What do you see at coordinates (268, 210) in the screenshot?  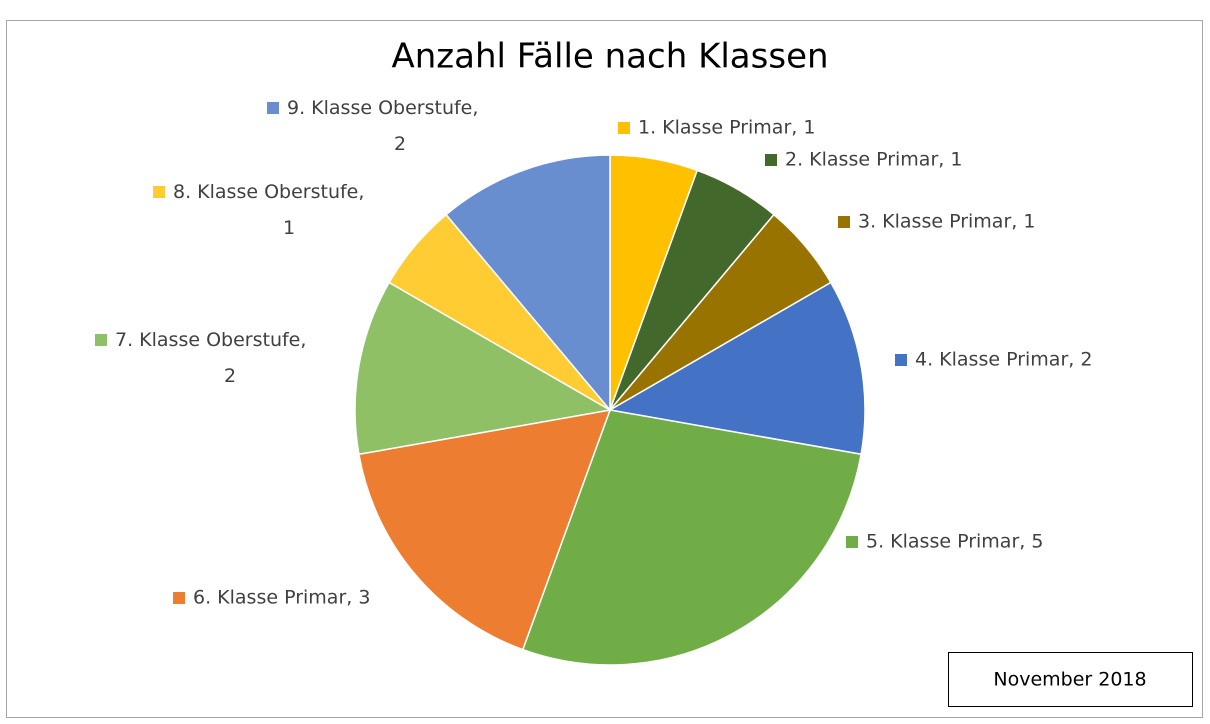 I see `data-label: 8. Klasse Oberstufe, 1` at bounding box center [268, 210].